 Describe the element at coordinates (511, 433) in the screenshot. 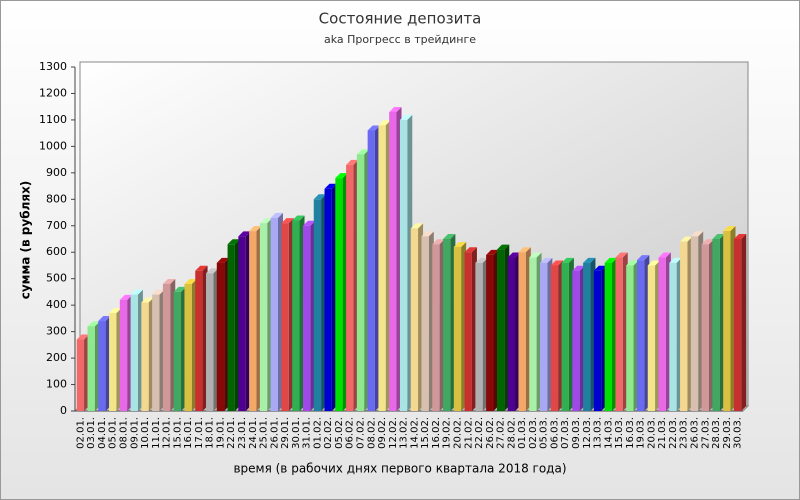

I see `x-tick-label: 28.02.` at that location.